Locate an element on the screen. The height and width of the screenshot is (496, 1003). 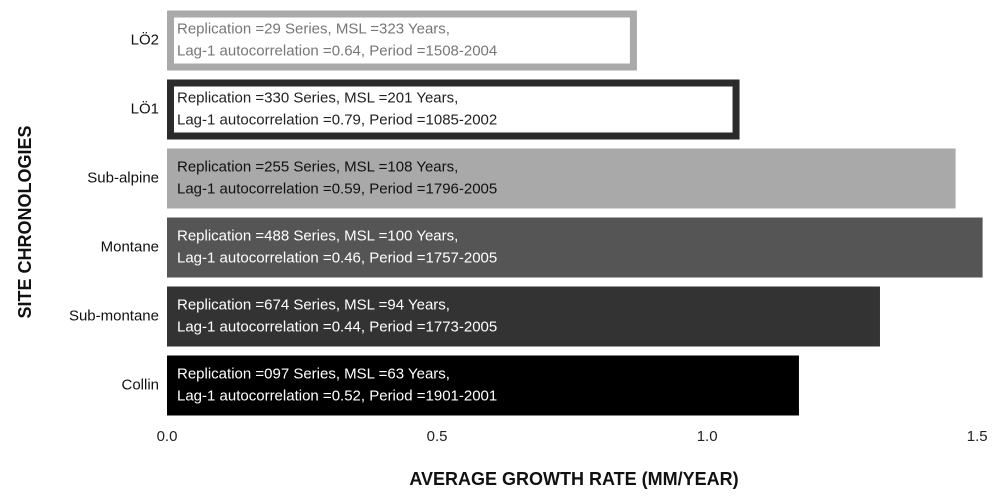
x-tick-label: 0.5 is located at coordinates (437, 436).